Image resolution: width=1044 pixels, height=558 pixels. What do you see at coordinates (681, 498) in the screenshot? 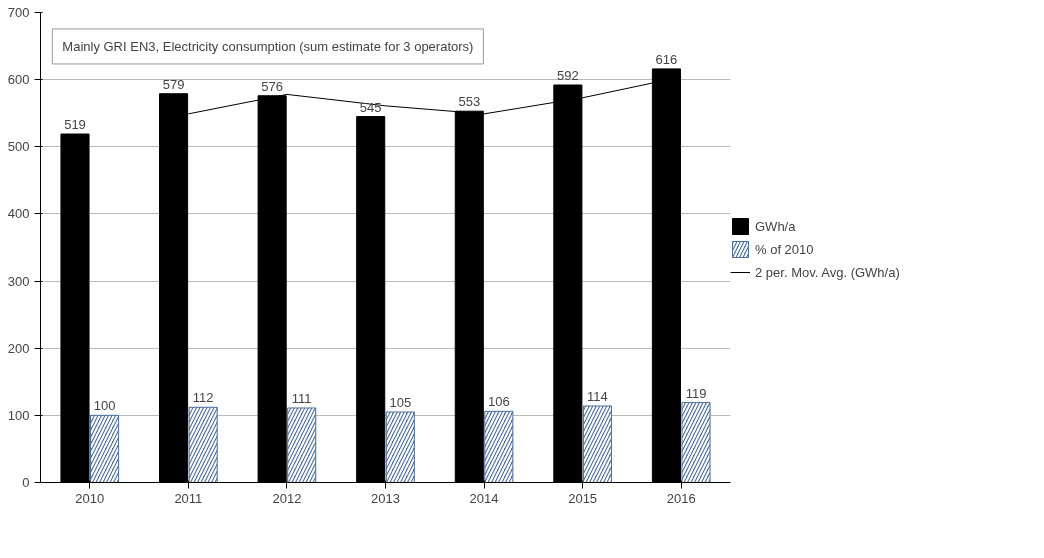
I see `x-tick-label: 2016` at bounding box center [681, 498].